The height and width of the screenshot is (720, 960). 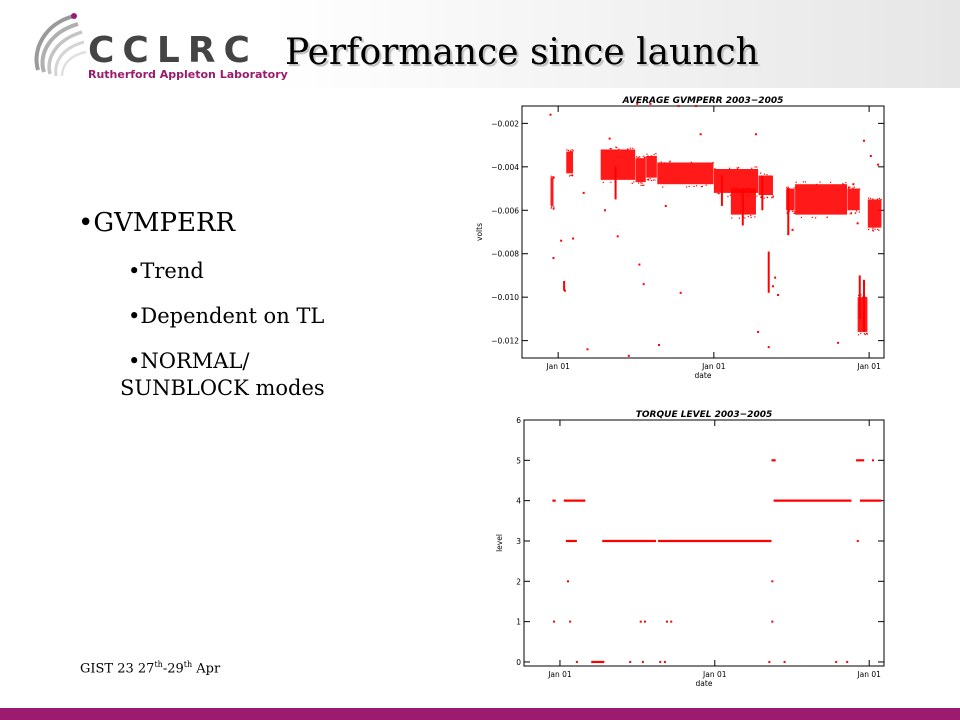 I want to click on gvmperr-chart-title: AVERAGE GVMPERR 2003−2005, so click(x=703, y=101).